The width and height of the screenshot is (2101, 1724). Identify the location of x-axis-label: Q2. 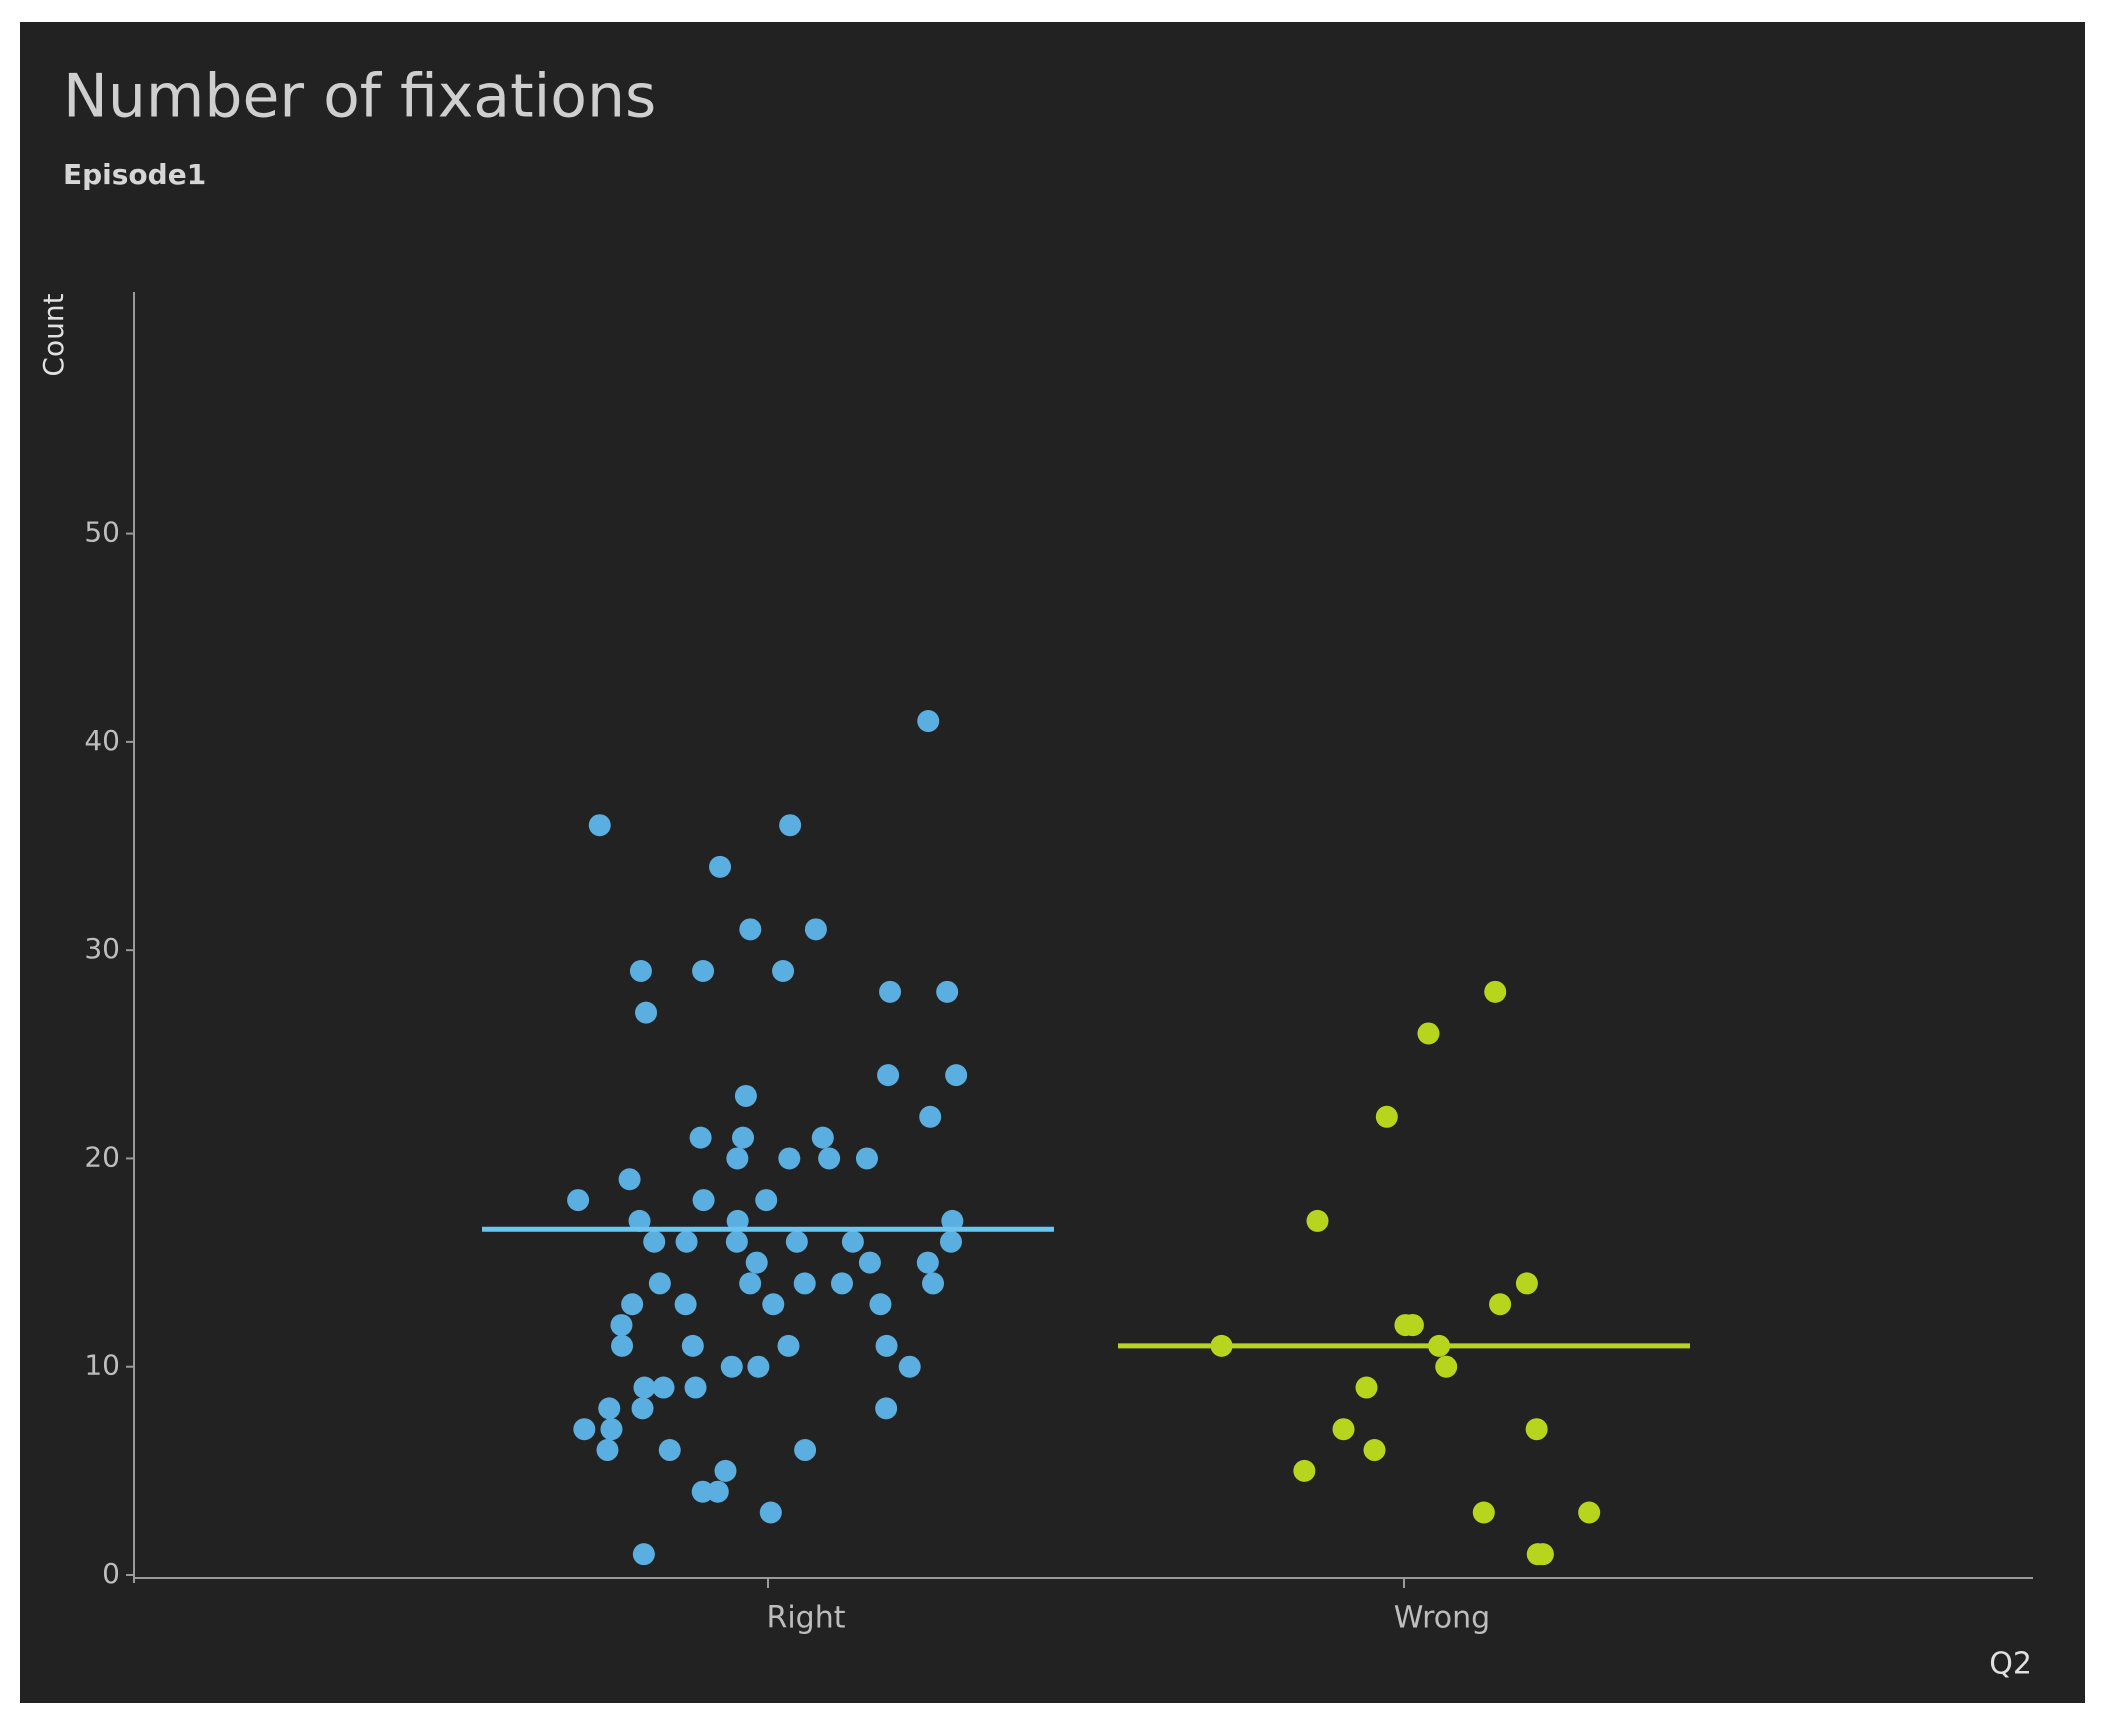
(2010, 1664).